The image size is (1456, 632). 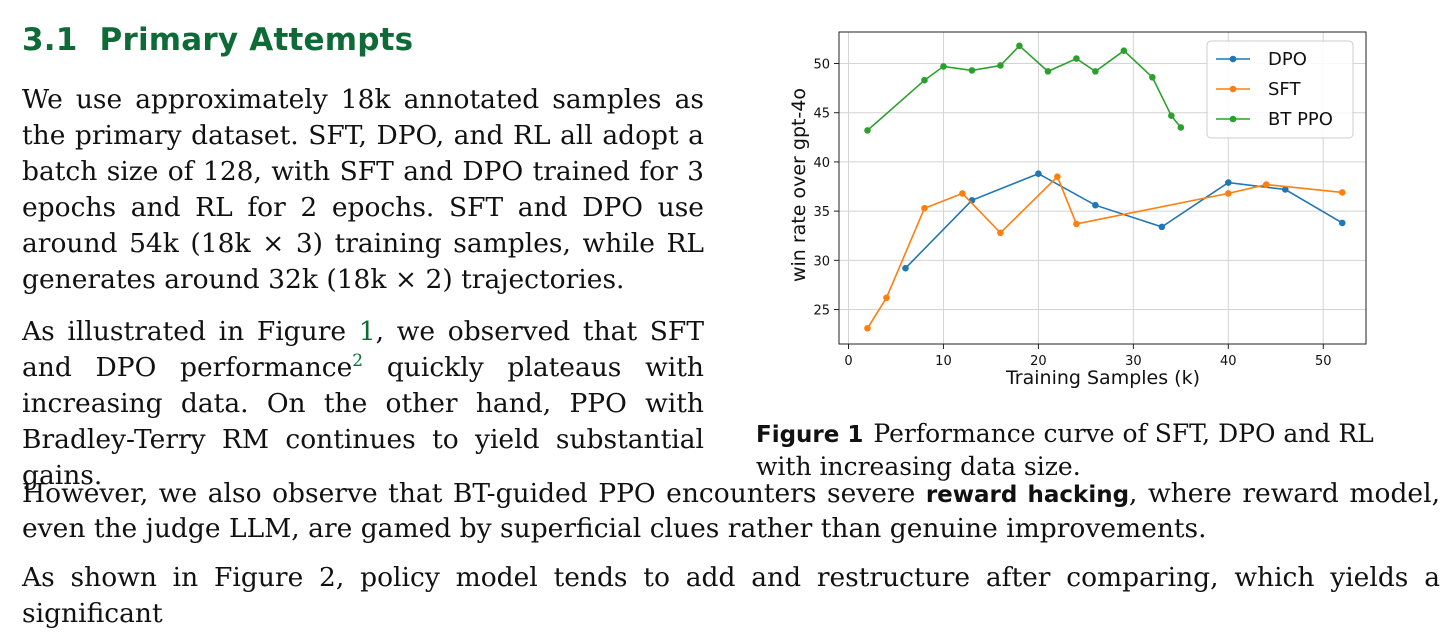 I want to click on legend-label-bt-ppo: BT PPO, so click(x=1300, y=119).